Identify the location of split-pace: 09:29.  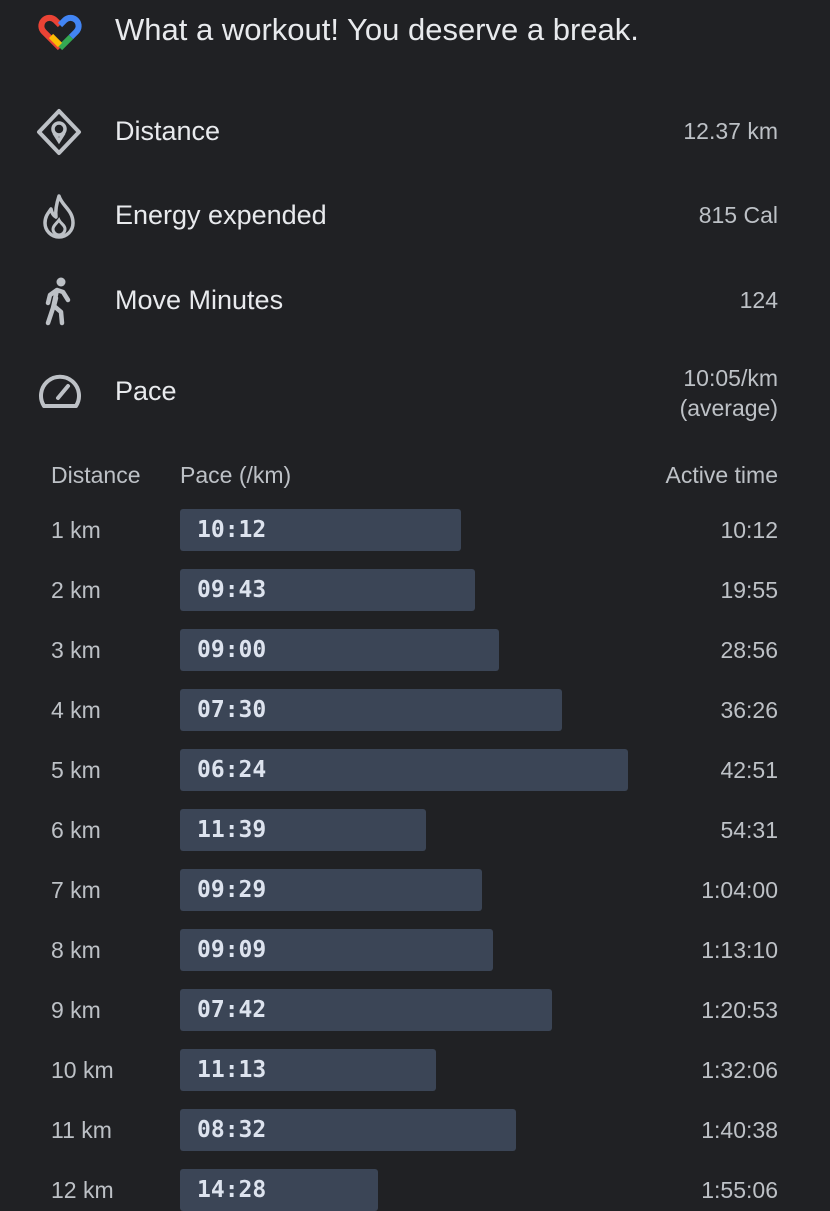
(232, 890).